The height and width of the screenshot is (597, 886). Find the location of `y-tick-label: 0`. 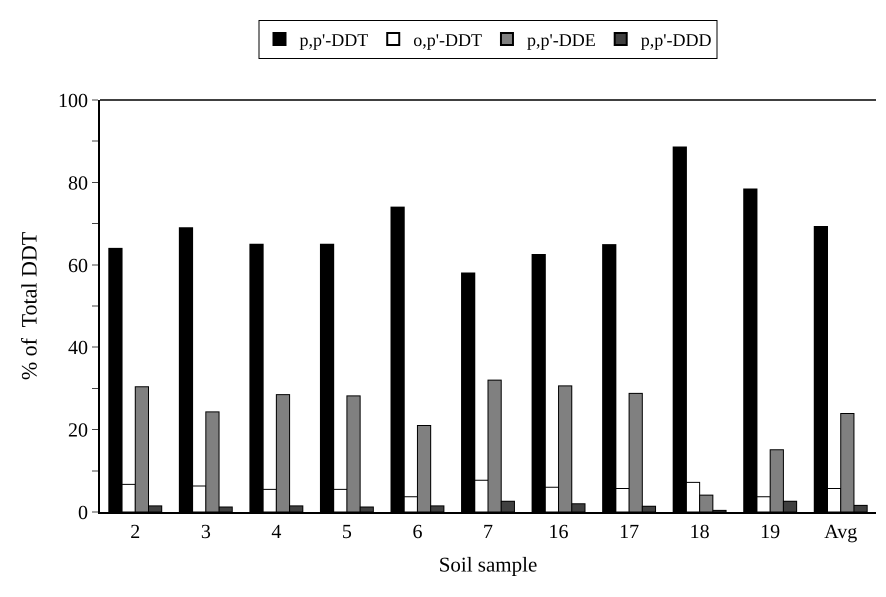

y-tick-label: 0 is located at coordinates (83, 513).